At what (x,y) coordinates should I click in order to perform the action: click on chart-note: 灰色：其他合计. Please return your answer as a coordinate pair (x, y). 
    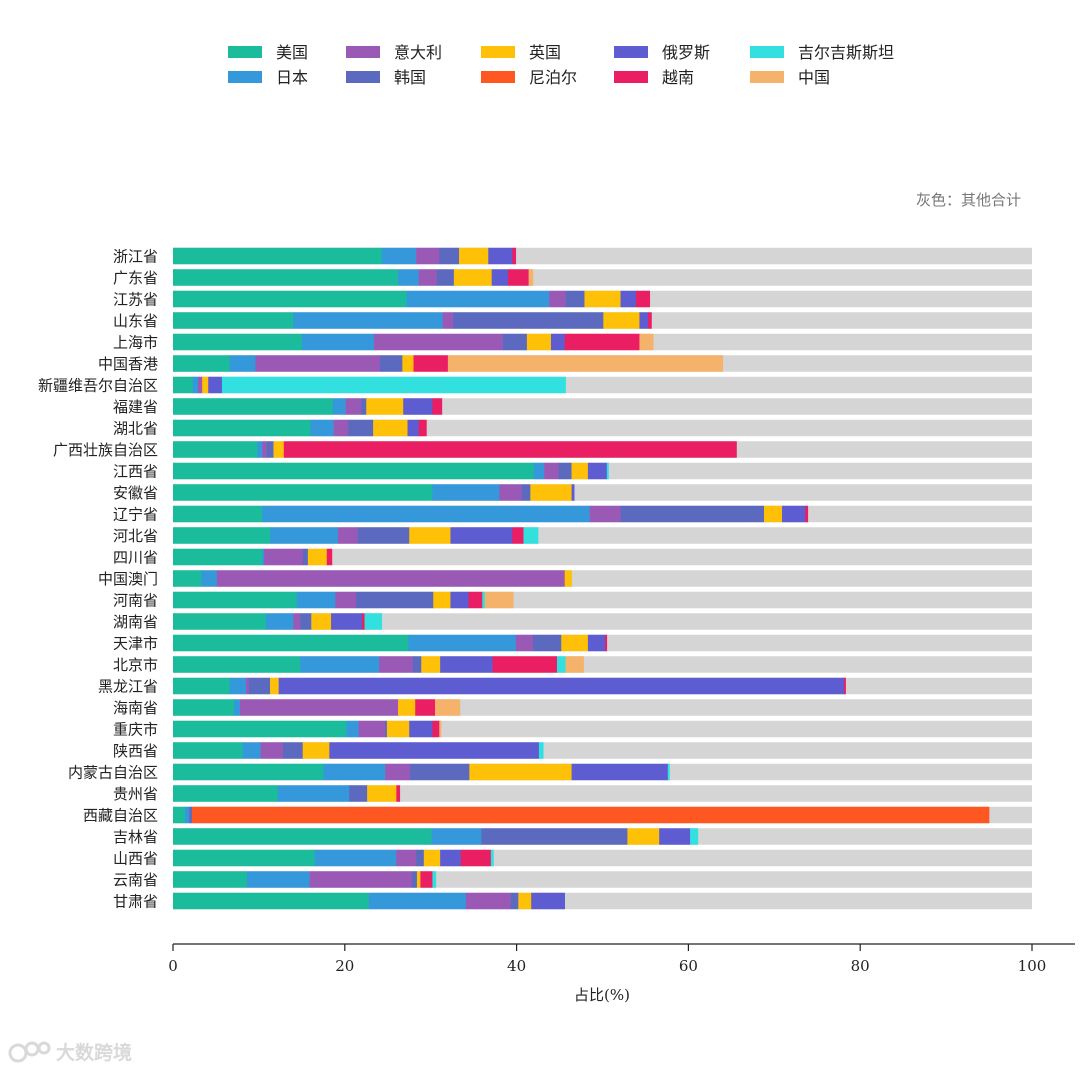
    Looking at the image, I should click on (968, 200).